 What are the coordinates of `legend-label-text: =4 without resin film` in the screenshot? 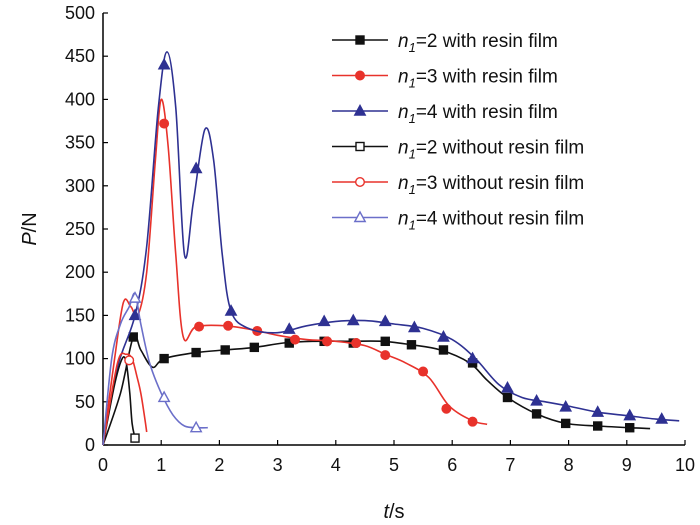 It's located at (500, 219).